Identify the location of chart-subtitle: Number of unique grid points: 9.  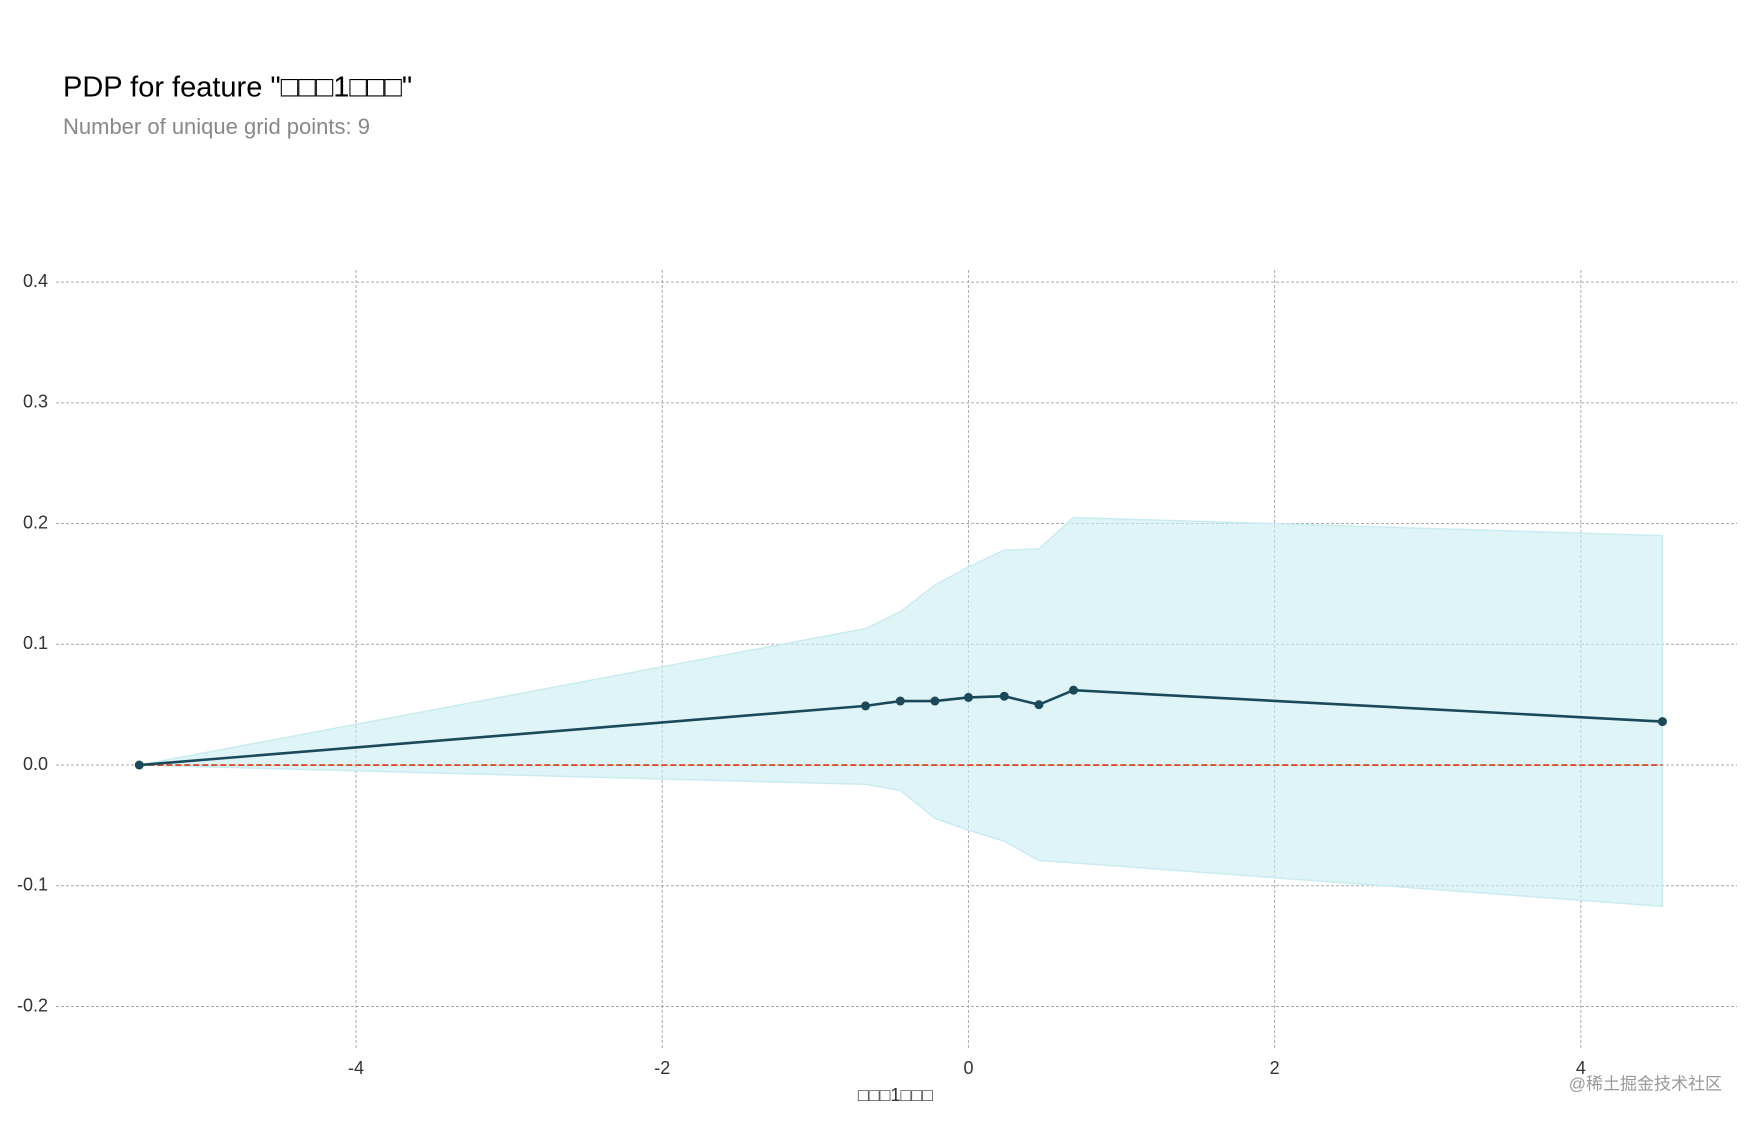
(216, 126).